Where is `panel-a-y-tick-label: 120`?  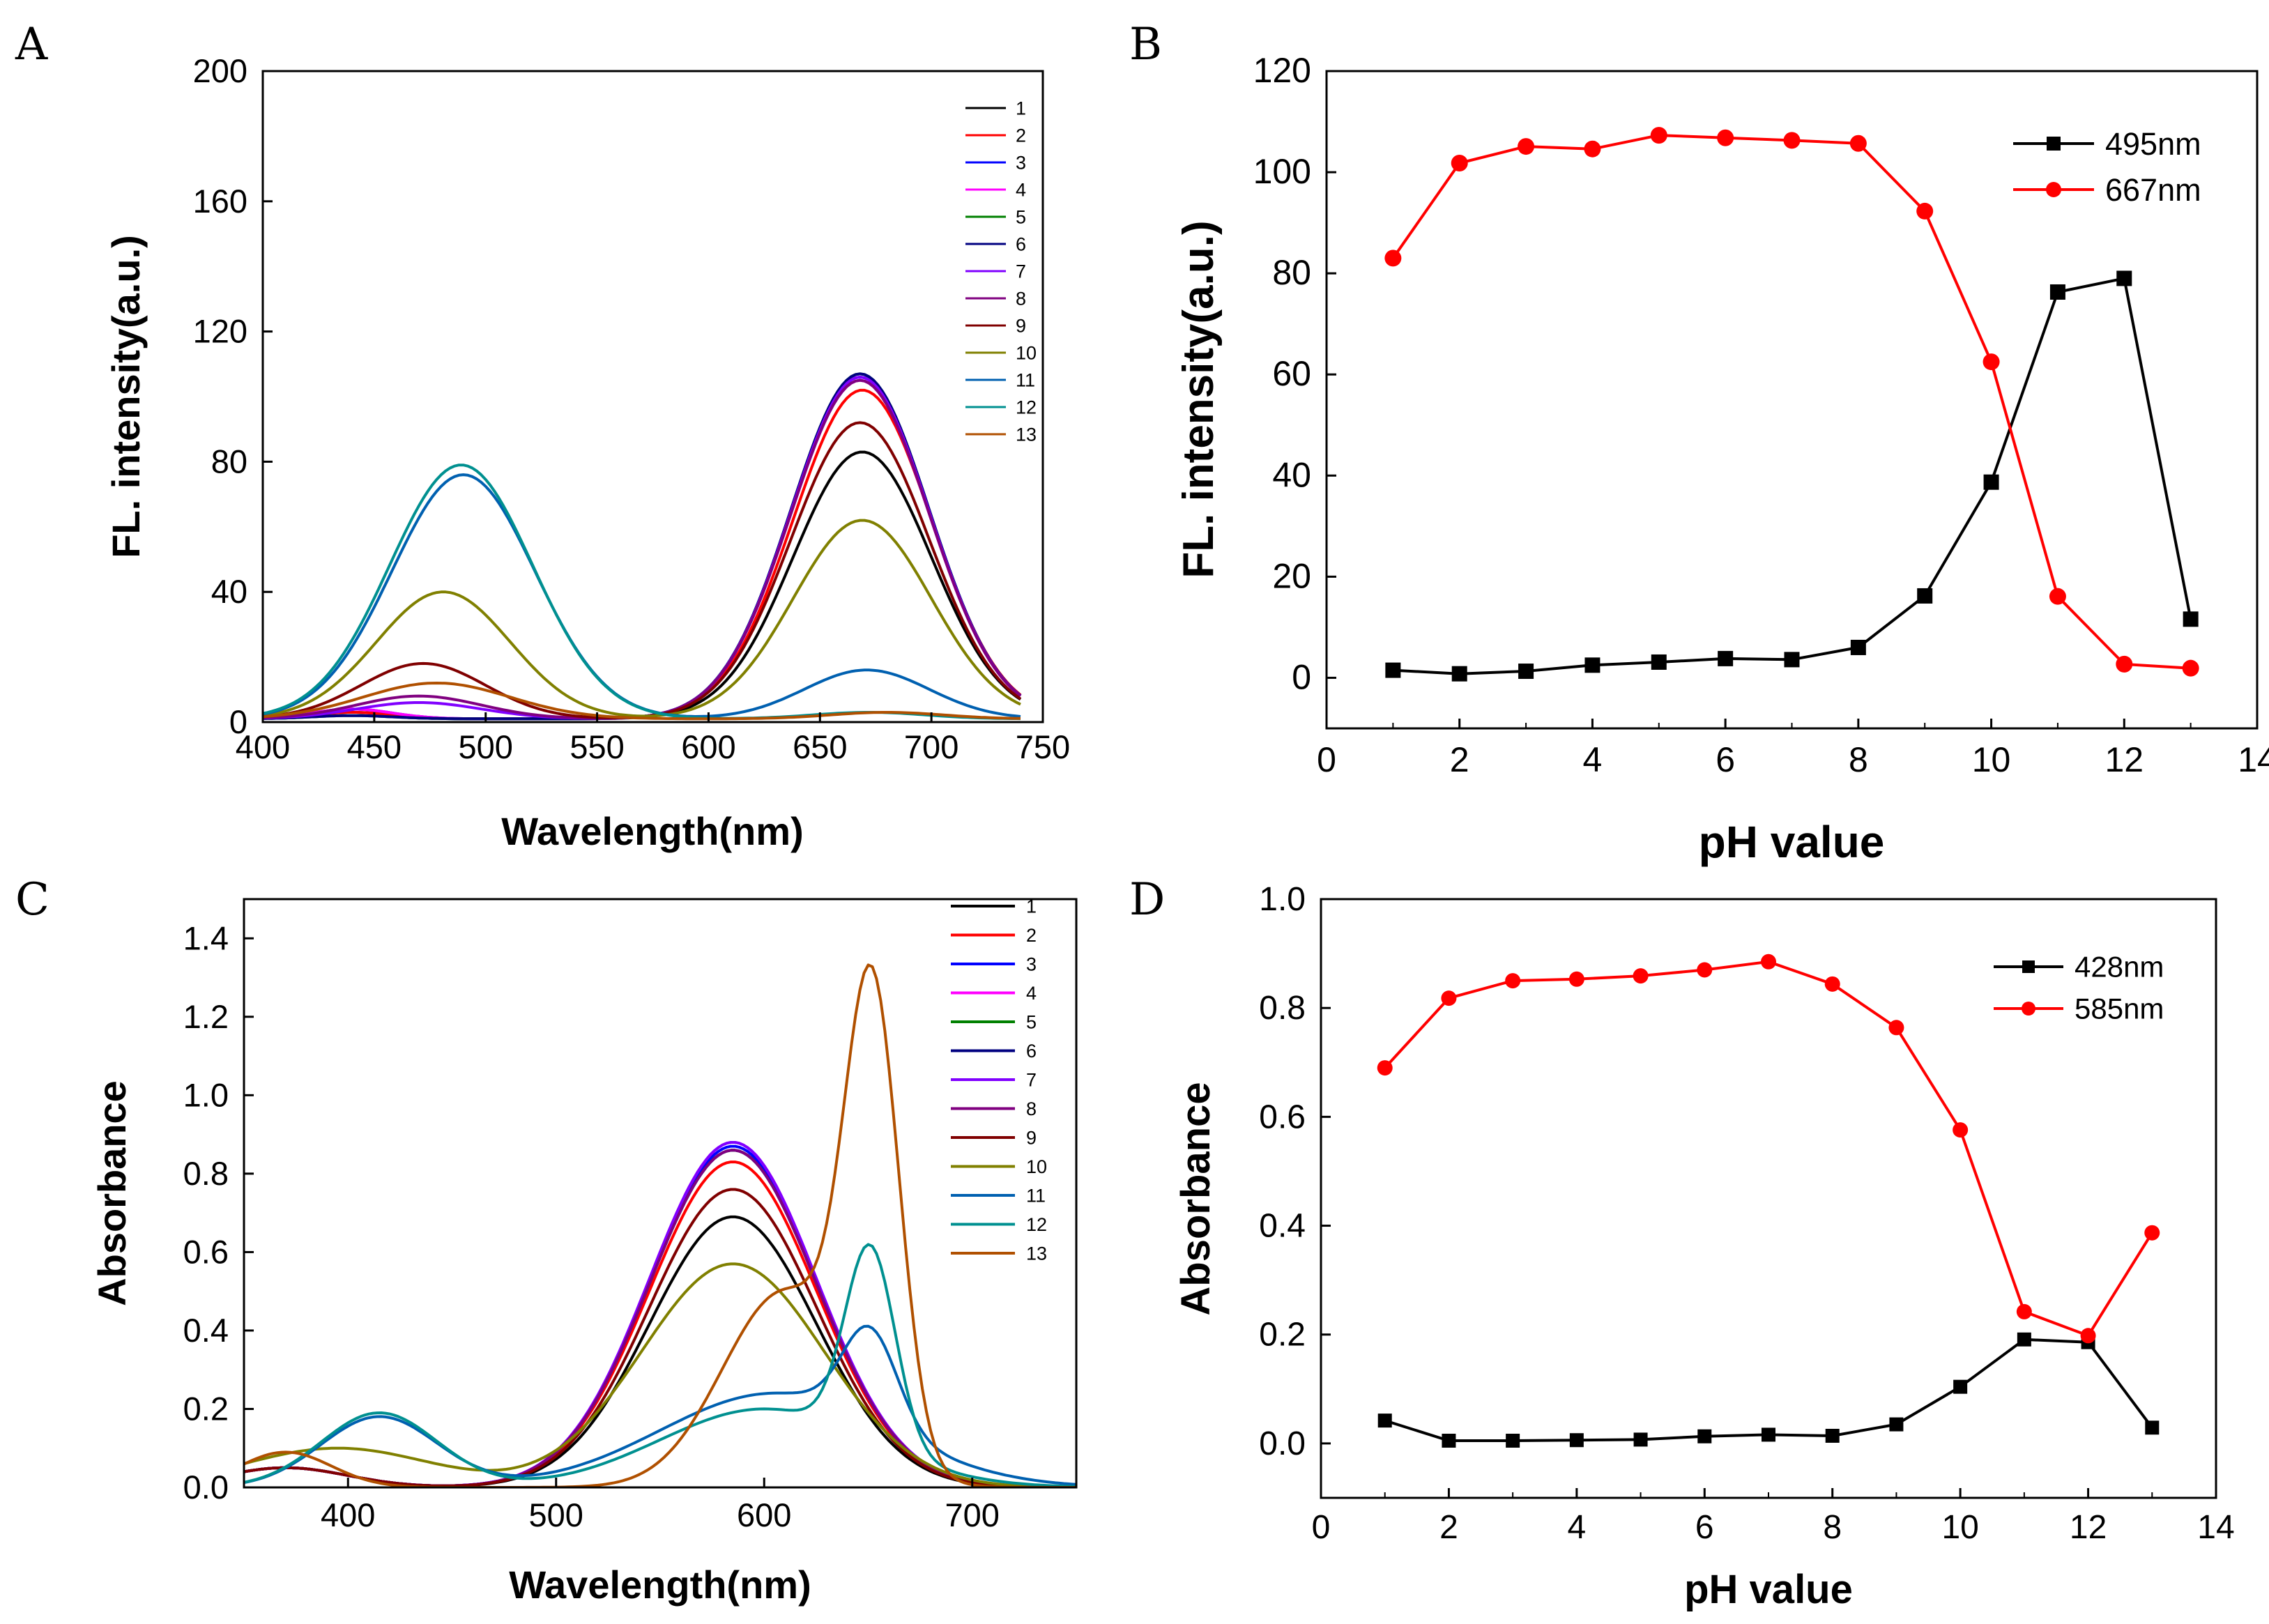 panel-a-y-tick-label: 120 is located at coordinates (220, 331).